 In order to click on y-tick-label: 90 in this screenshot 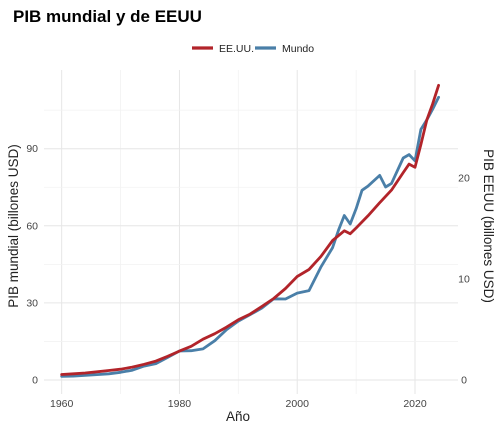, I will do `click(32, 149)`.